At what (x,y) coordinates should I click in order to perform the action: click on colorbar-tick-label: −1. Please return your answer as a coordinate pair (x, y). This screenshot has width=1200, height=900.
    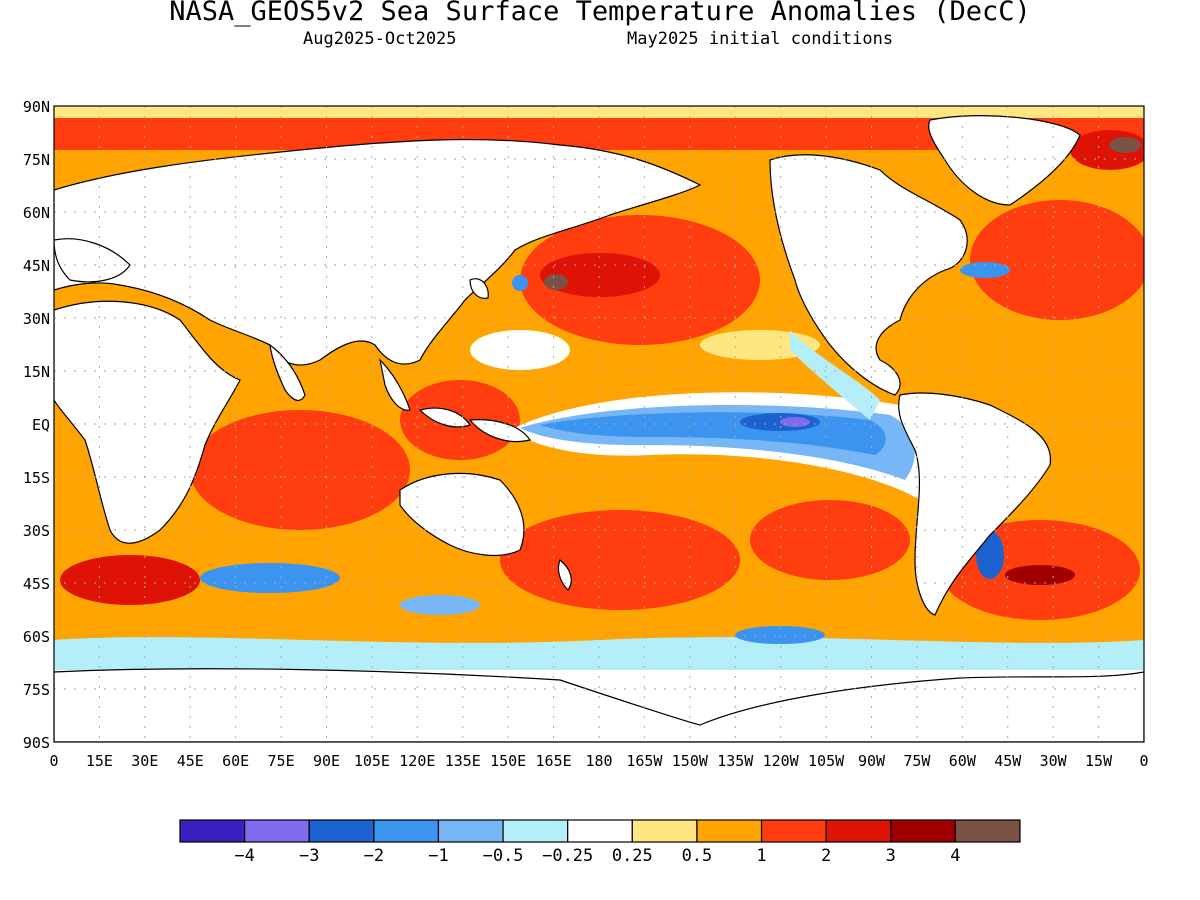
    Looking at the image, I should click on (438, 856).